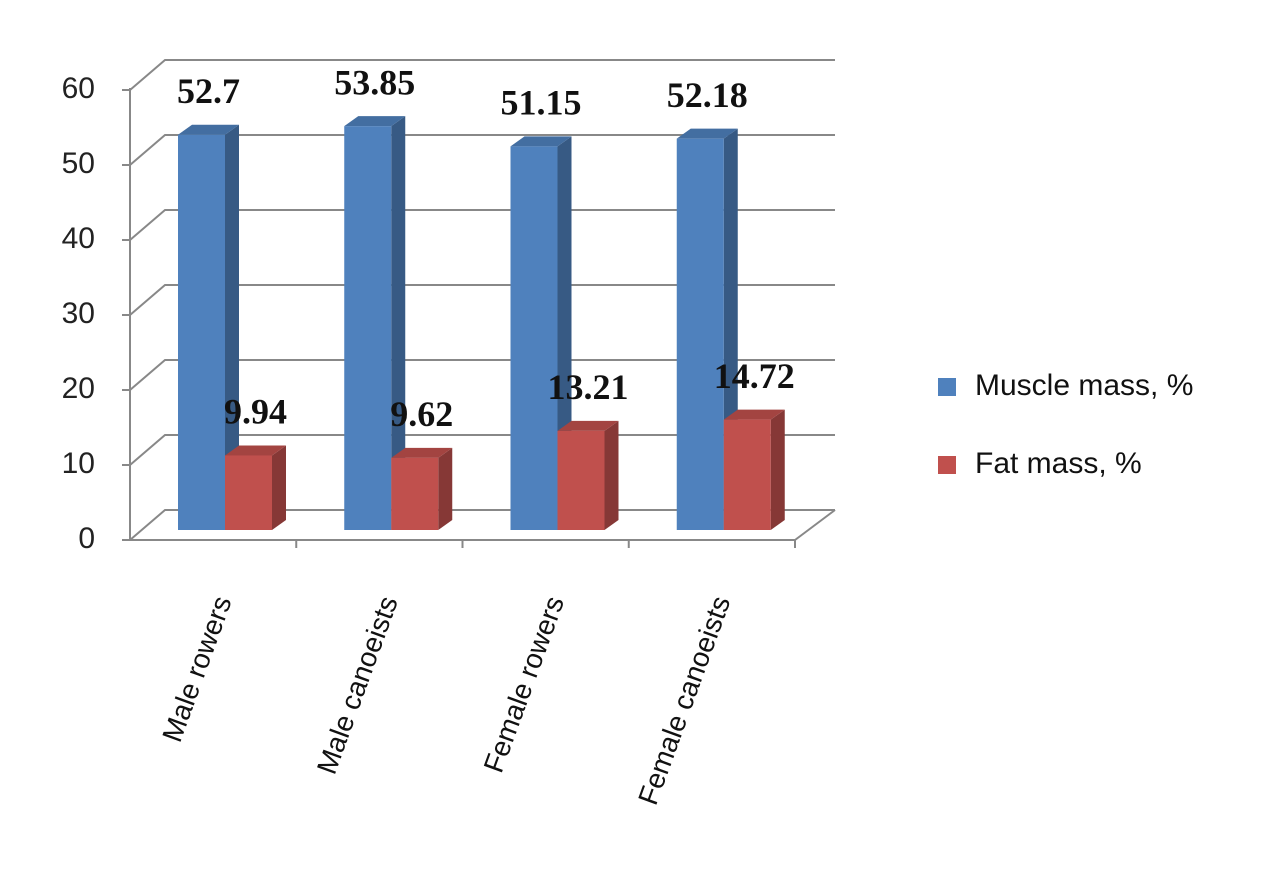 The height and width of the screenshot is (875, 1286). Describe the element at coordinates (707, 95) in the screenshot. I see `value-label: 52.18` at that location.